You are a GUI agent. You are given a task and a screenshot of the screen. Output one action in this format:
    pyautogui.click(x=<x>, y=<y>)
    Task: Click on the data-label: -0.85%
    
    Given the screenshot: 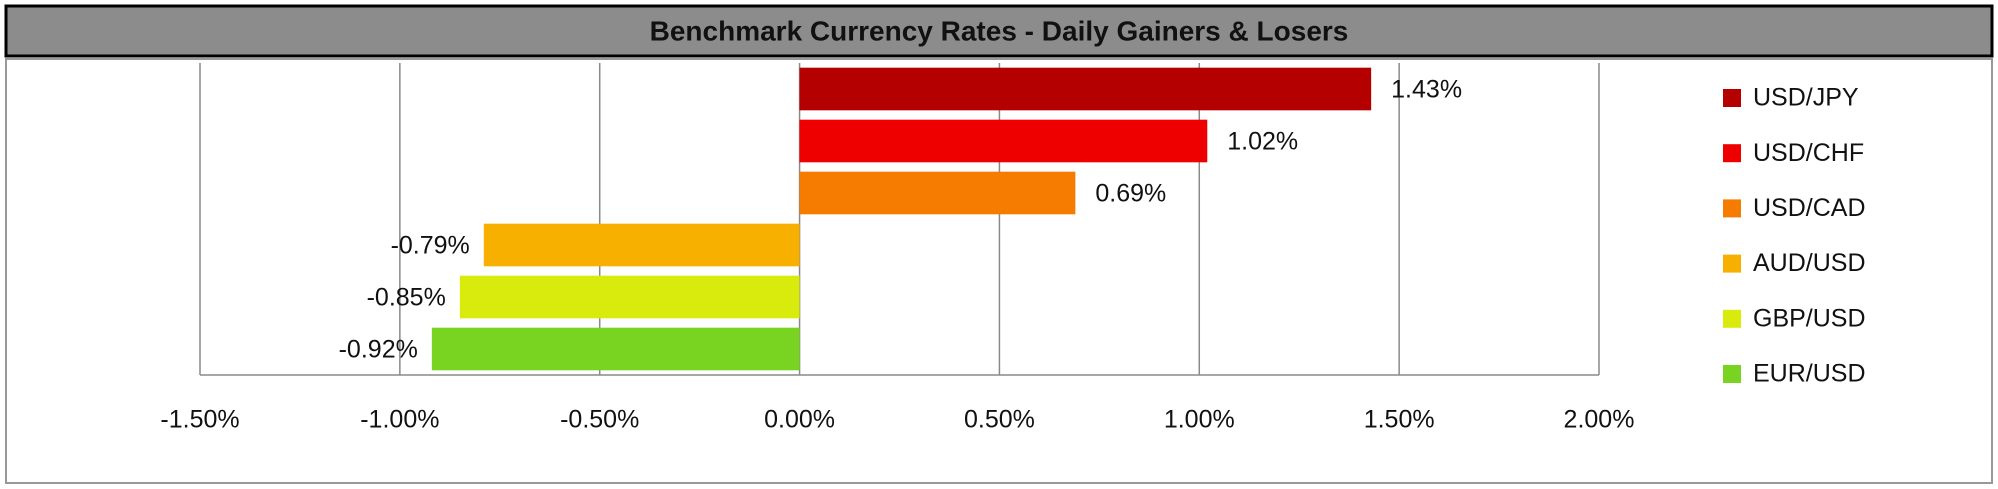 What is the action you would take?
    pyautogui.click(x=406, y=298)
    